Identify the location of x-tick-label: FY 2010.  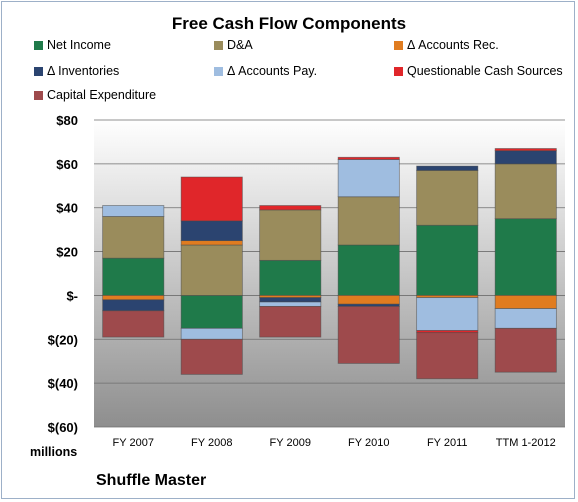
(368, 443).